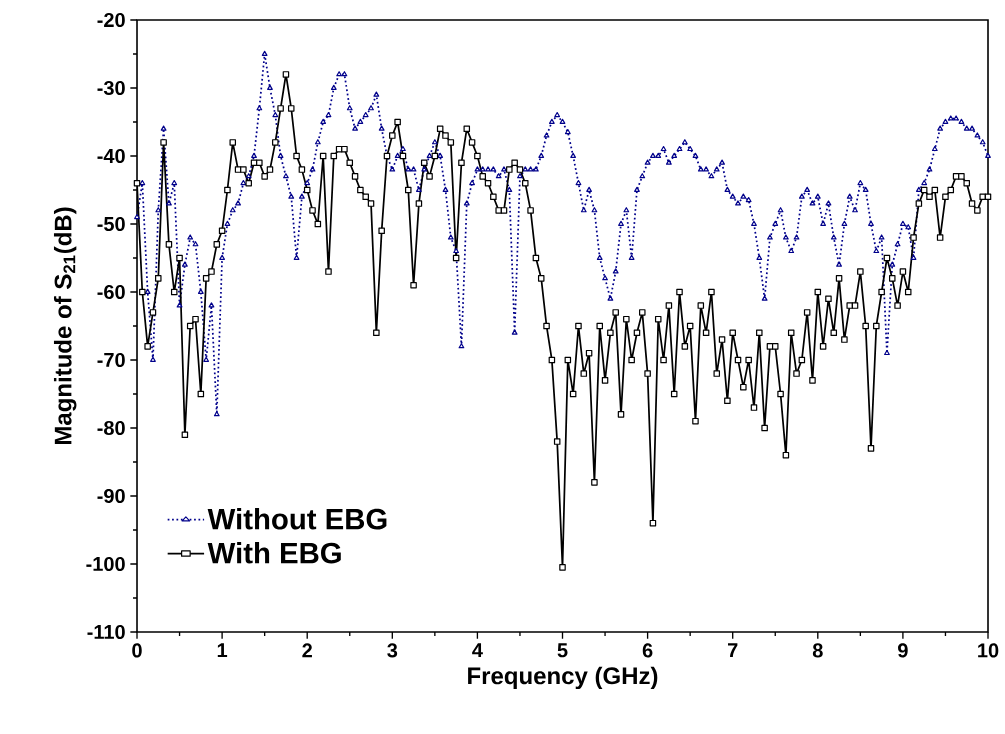  What do you see at coordinates (307, 650) in the screenshot?
I see `x-tick-label: 2` at bounding box center [307, 650].